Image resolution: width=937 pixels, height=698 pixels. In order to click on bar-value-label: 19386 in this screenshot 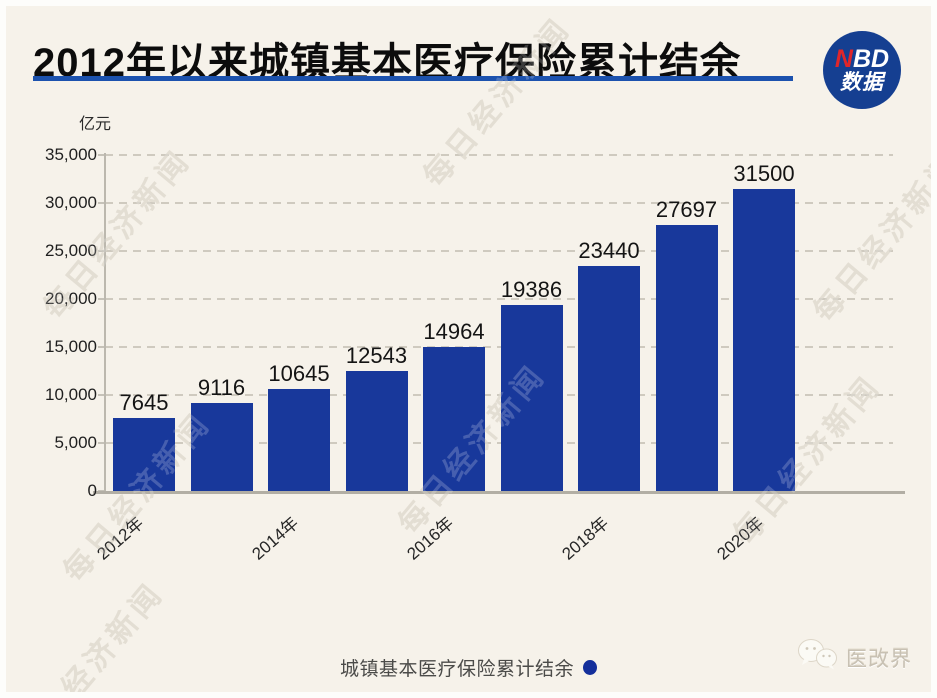, I will do `click(531, 289)`.